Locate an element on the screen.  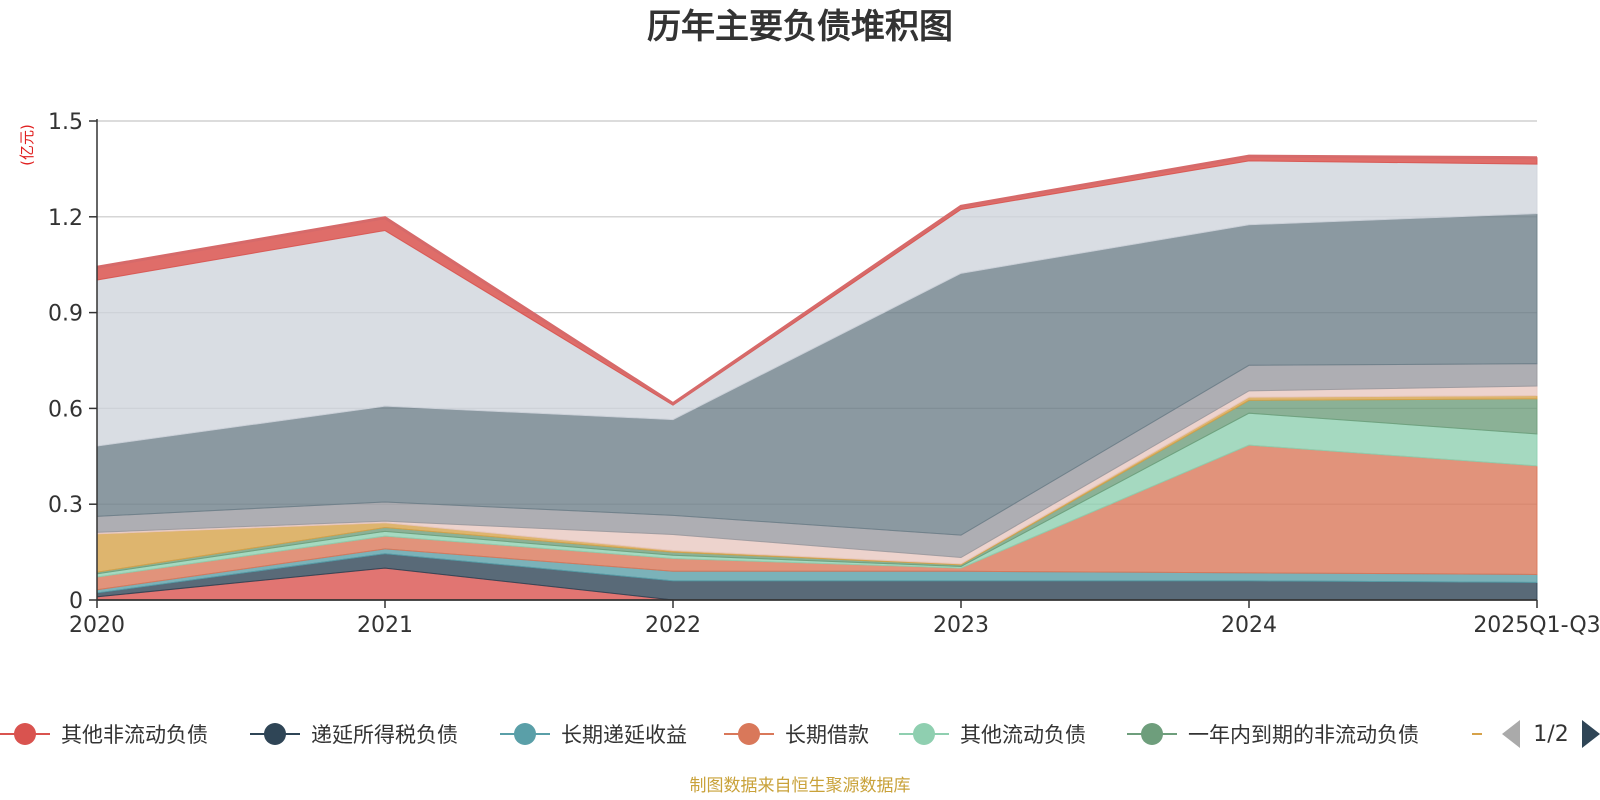
x-tick-label: 2023 is located at coordinates (961, 625).